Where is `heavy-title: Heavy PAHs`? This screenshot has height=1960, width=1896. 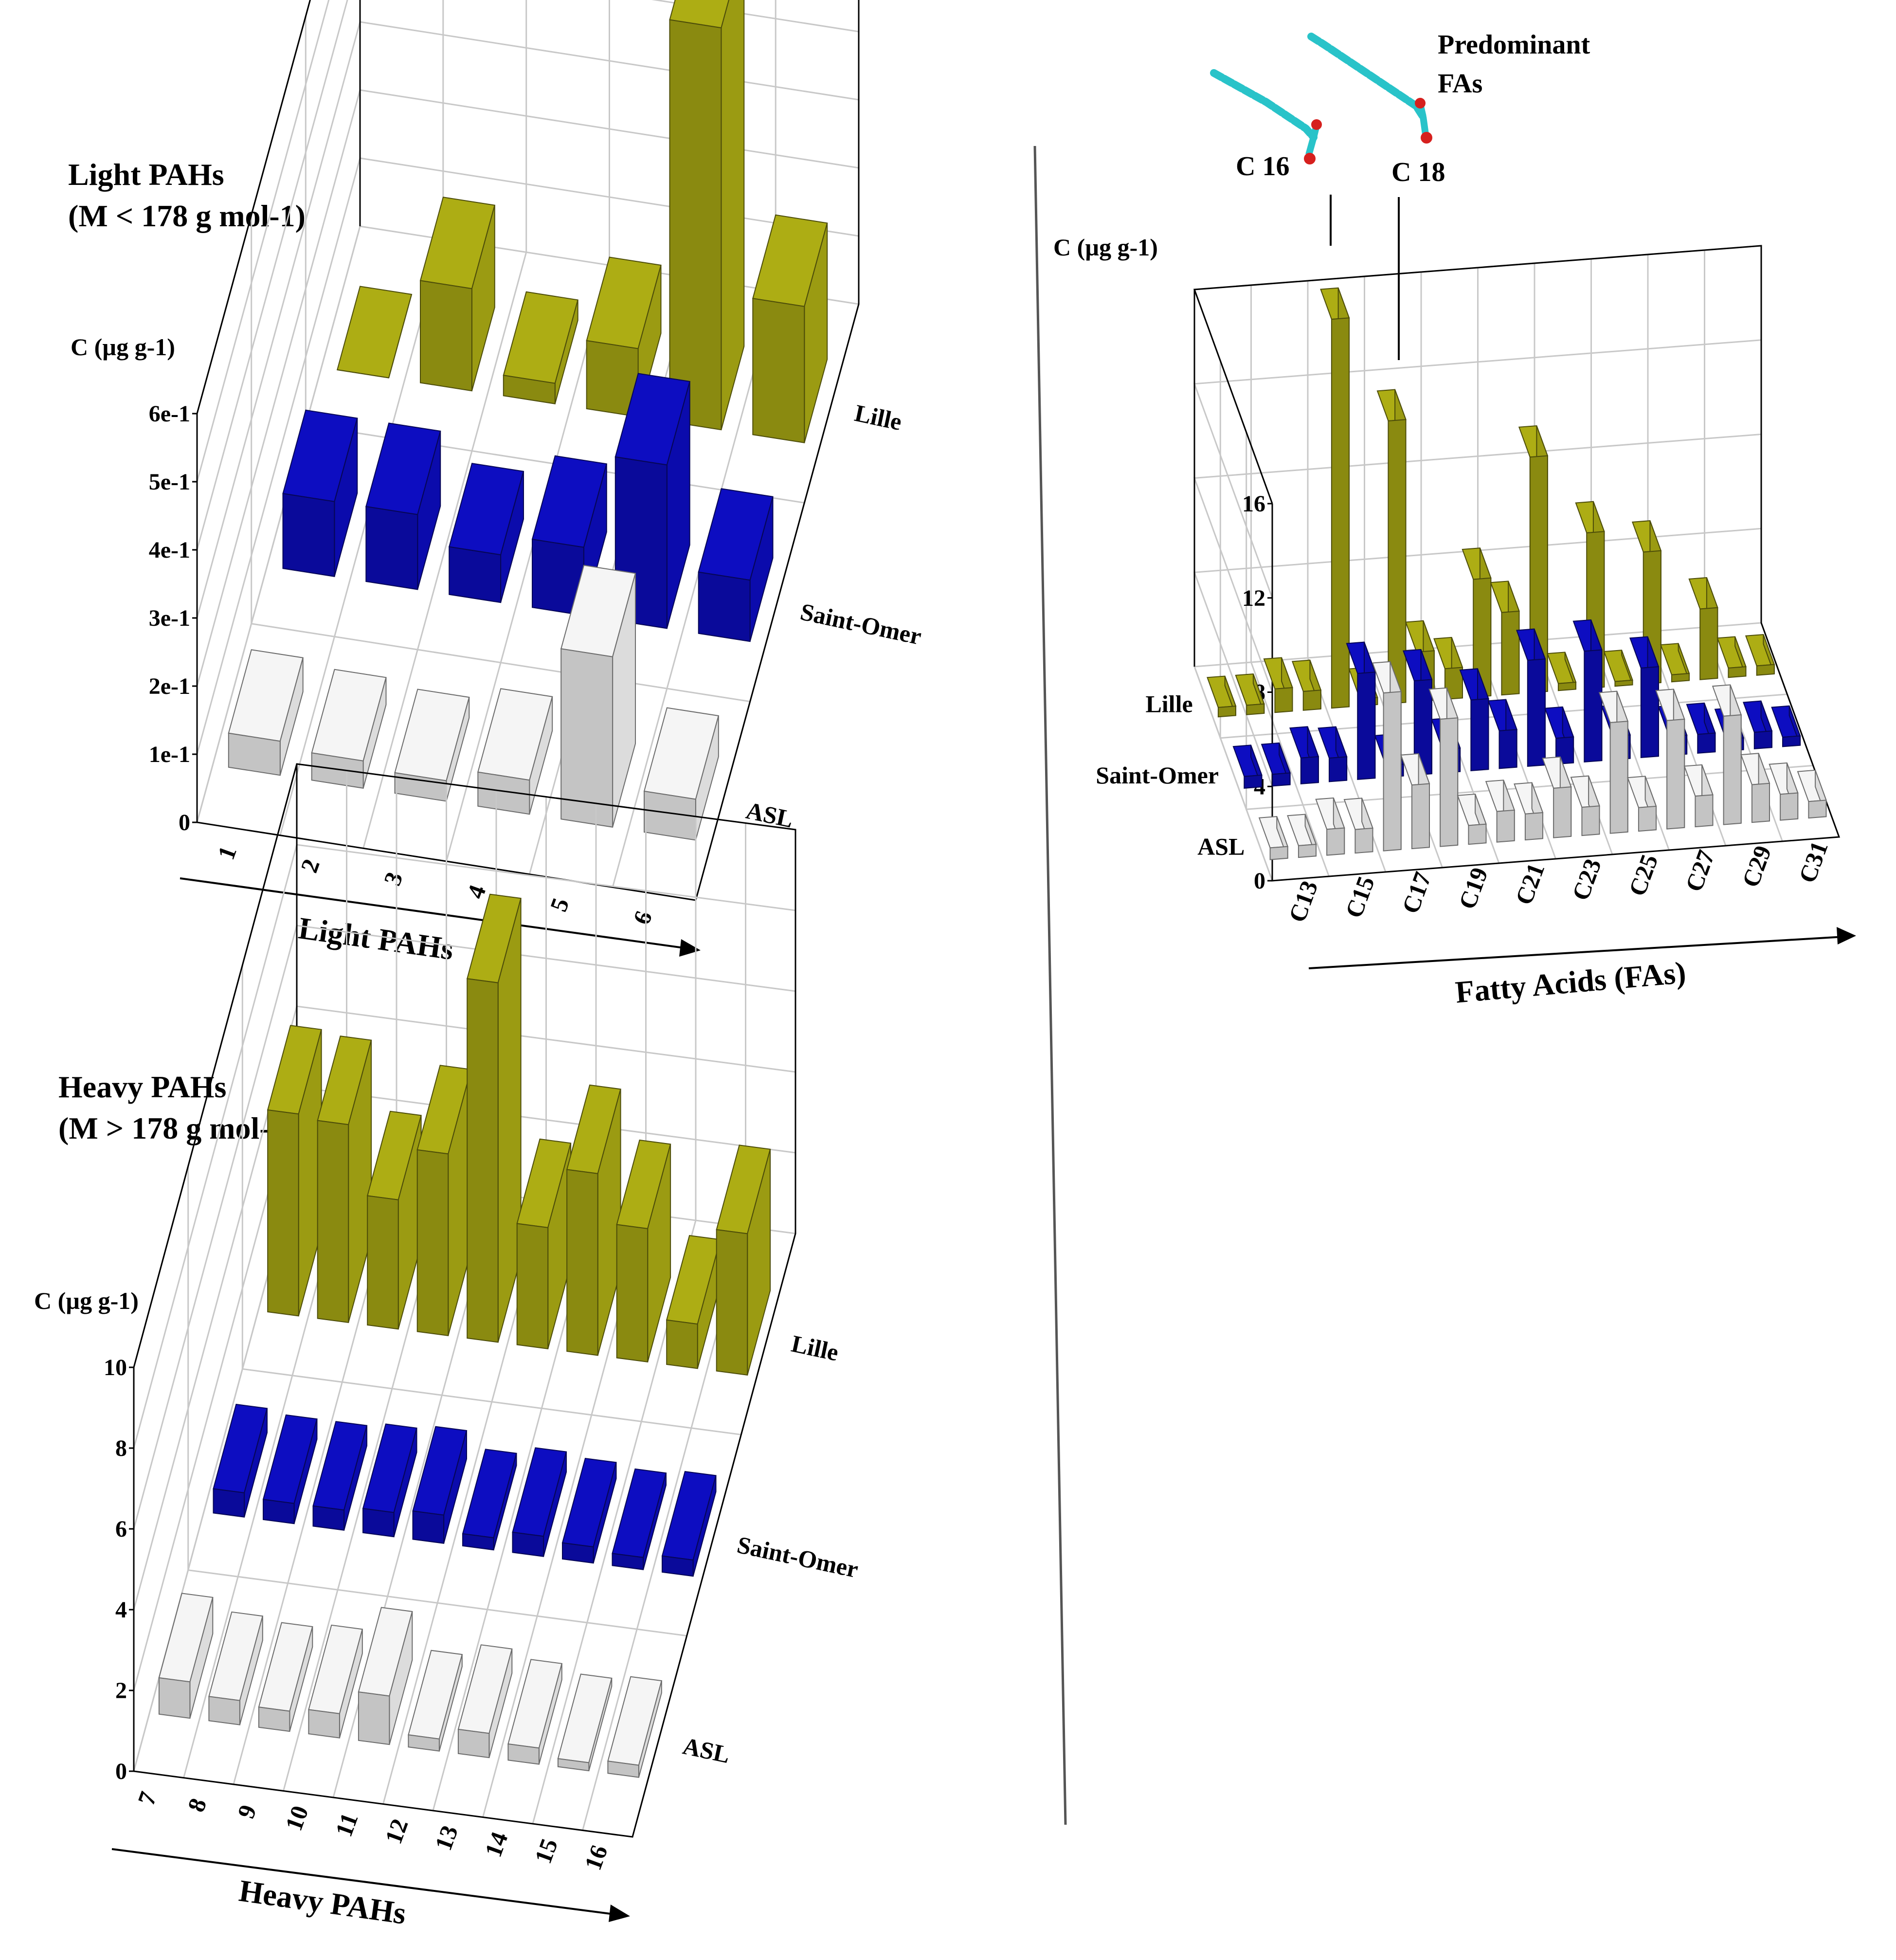
heavy-title: Heavy PAHs is located at coordinates (142, 1087).